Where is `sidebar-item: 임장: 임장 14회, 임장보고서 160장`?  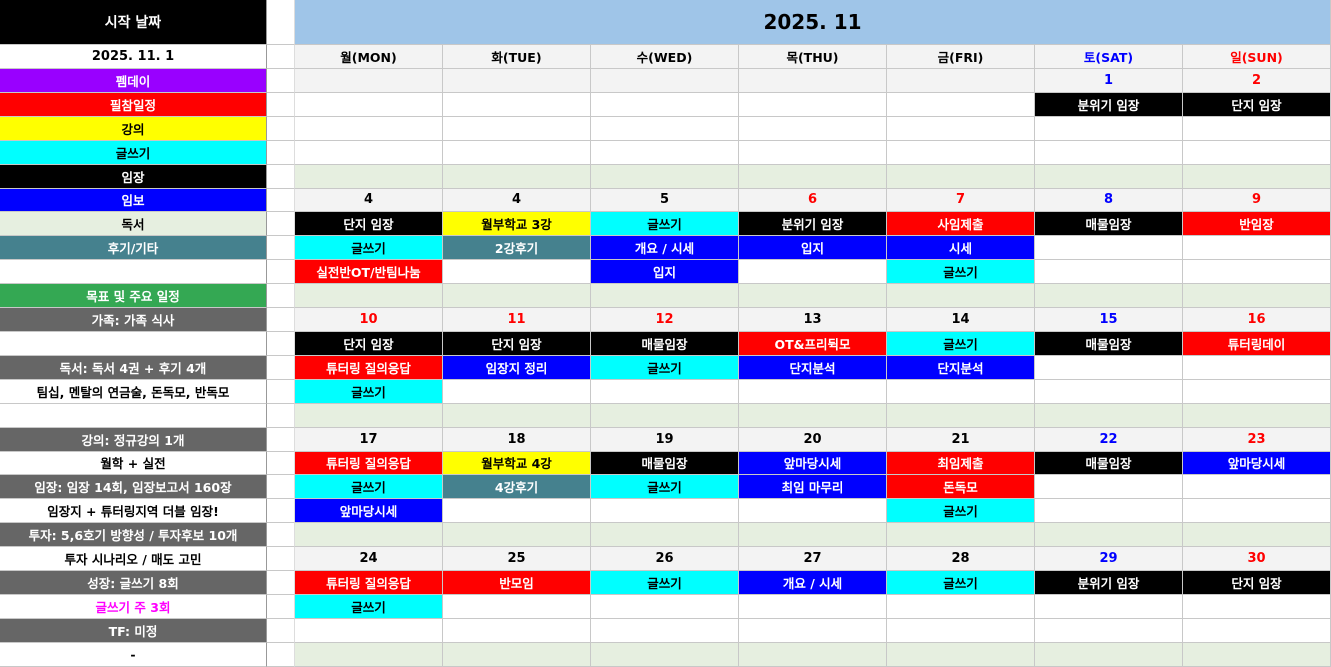 sidebar-item: 임장: 임장 14회, 임장보고서 160장 is located at coordinates (133, 487).